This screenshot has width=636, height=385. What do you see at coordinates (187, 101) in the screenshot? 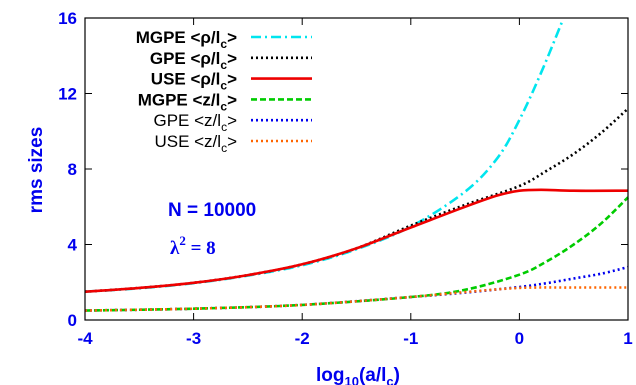
I see `legend-label: MGPE <z/lc>` at bounding box center [187, 101].